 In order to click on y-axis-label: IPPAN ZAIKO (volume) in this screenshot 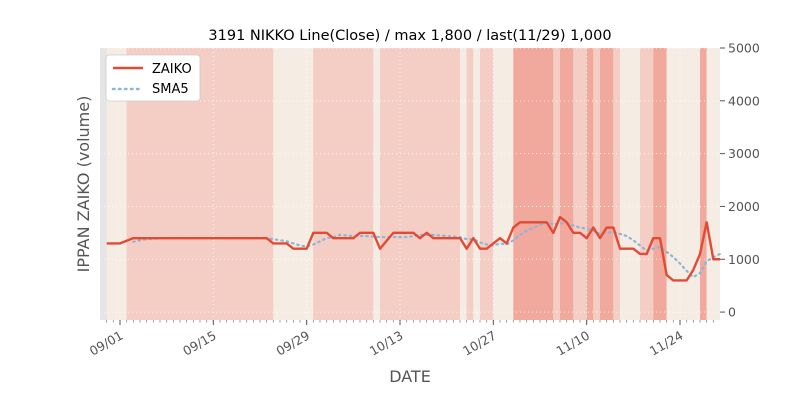, I will do `click(83, 184)`.